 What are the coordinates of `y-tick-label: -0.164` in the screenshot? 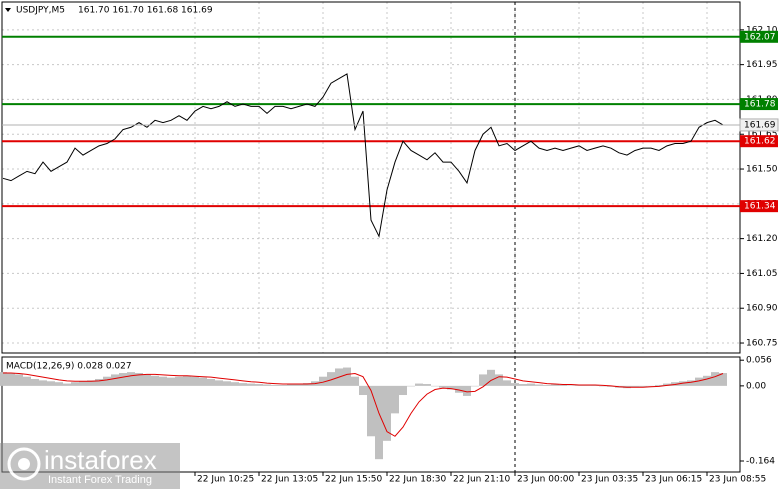 It's located at (760, 462).